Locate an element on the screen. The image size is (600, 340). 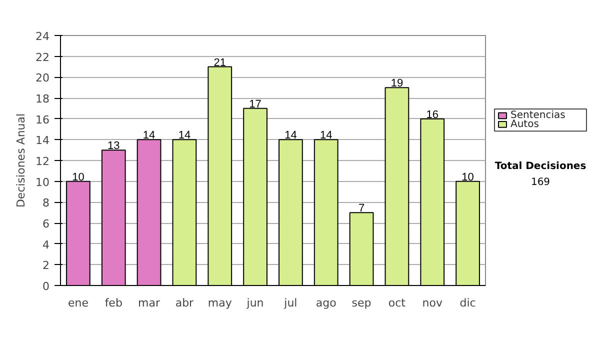
text: Total Decisiones is located at coordinates (540, 166).